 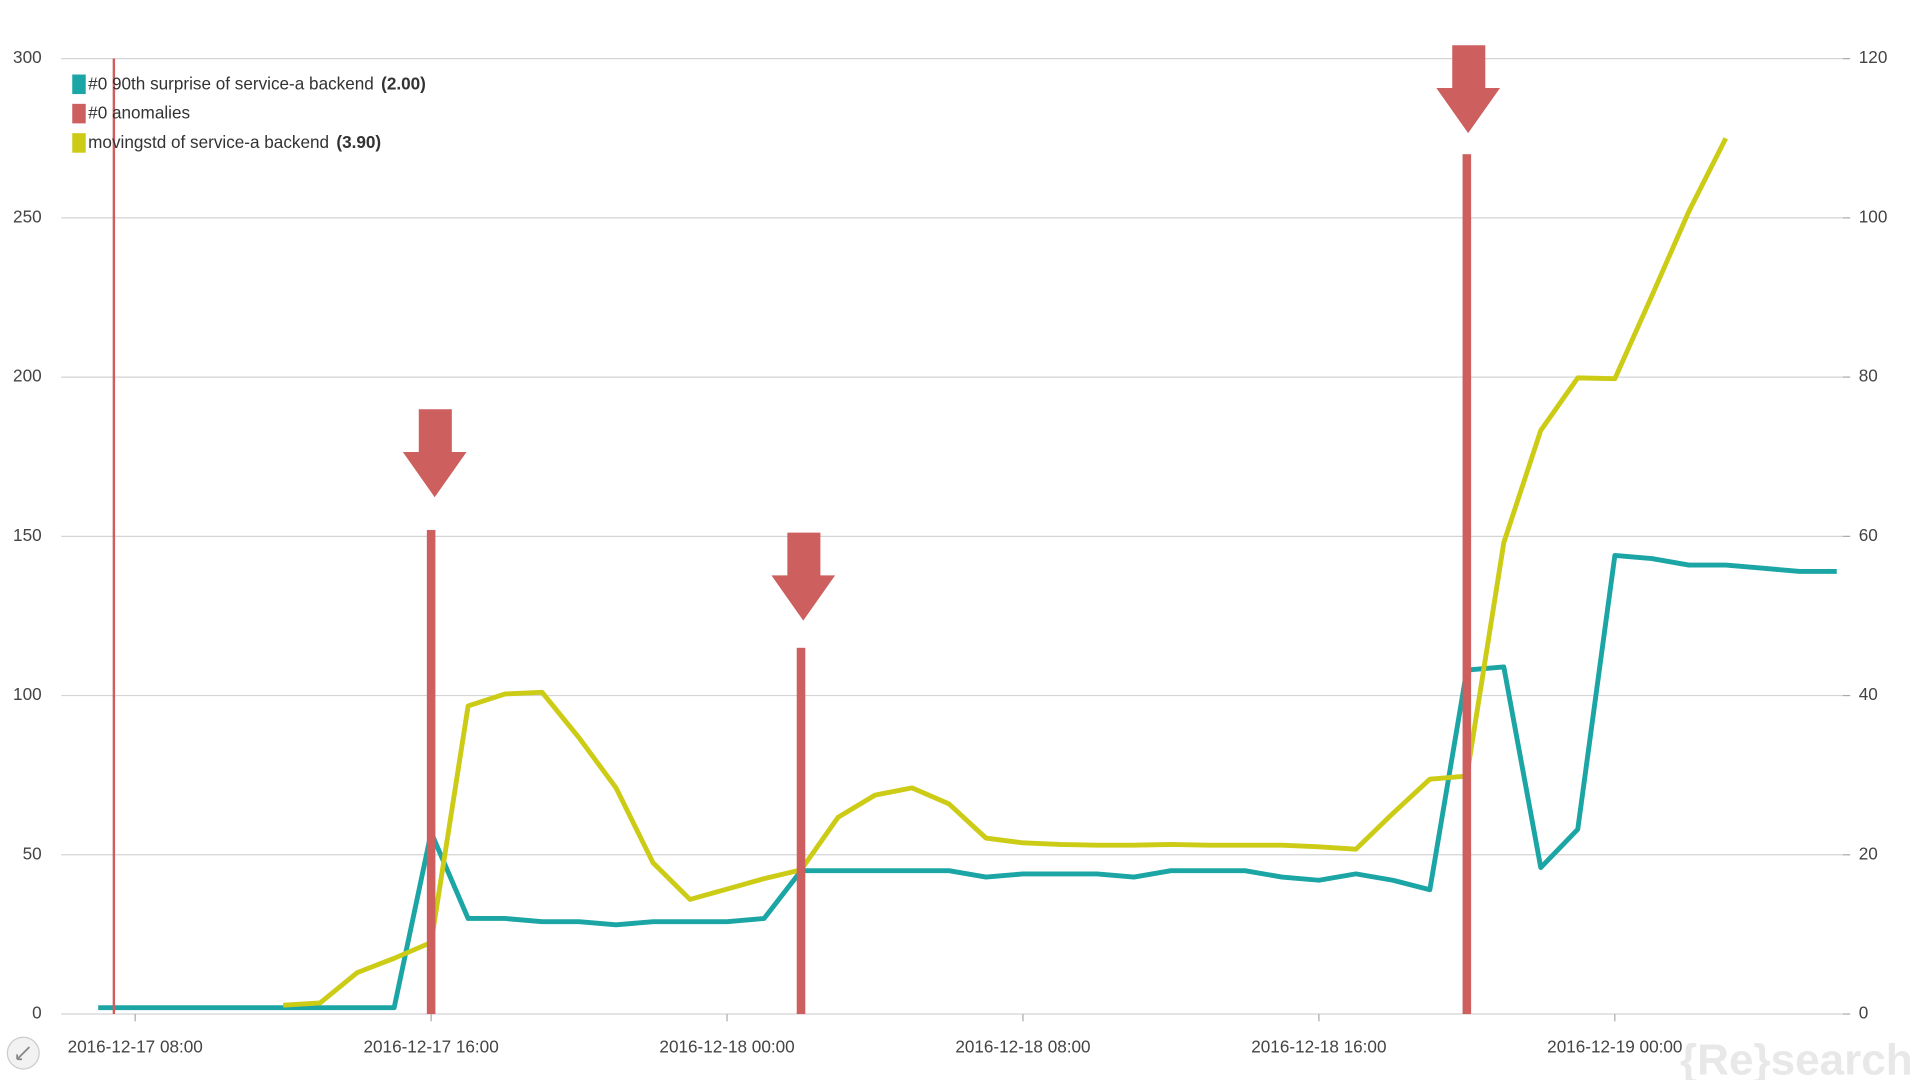 I want to click on y-tick-label: 300, so click(x=27, y=57).